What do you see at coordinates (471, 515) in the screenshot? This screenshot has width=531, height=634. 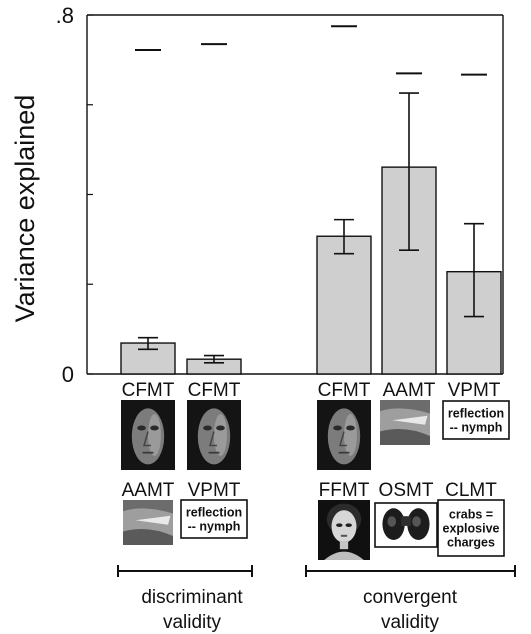 I see `text-box-line: crabs =` at bounding box center [471, 515].